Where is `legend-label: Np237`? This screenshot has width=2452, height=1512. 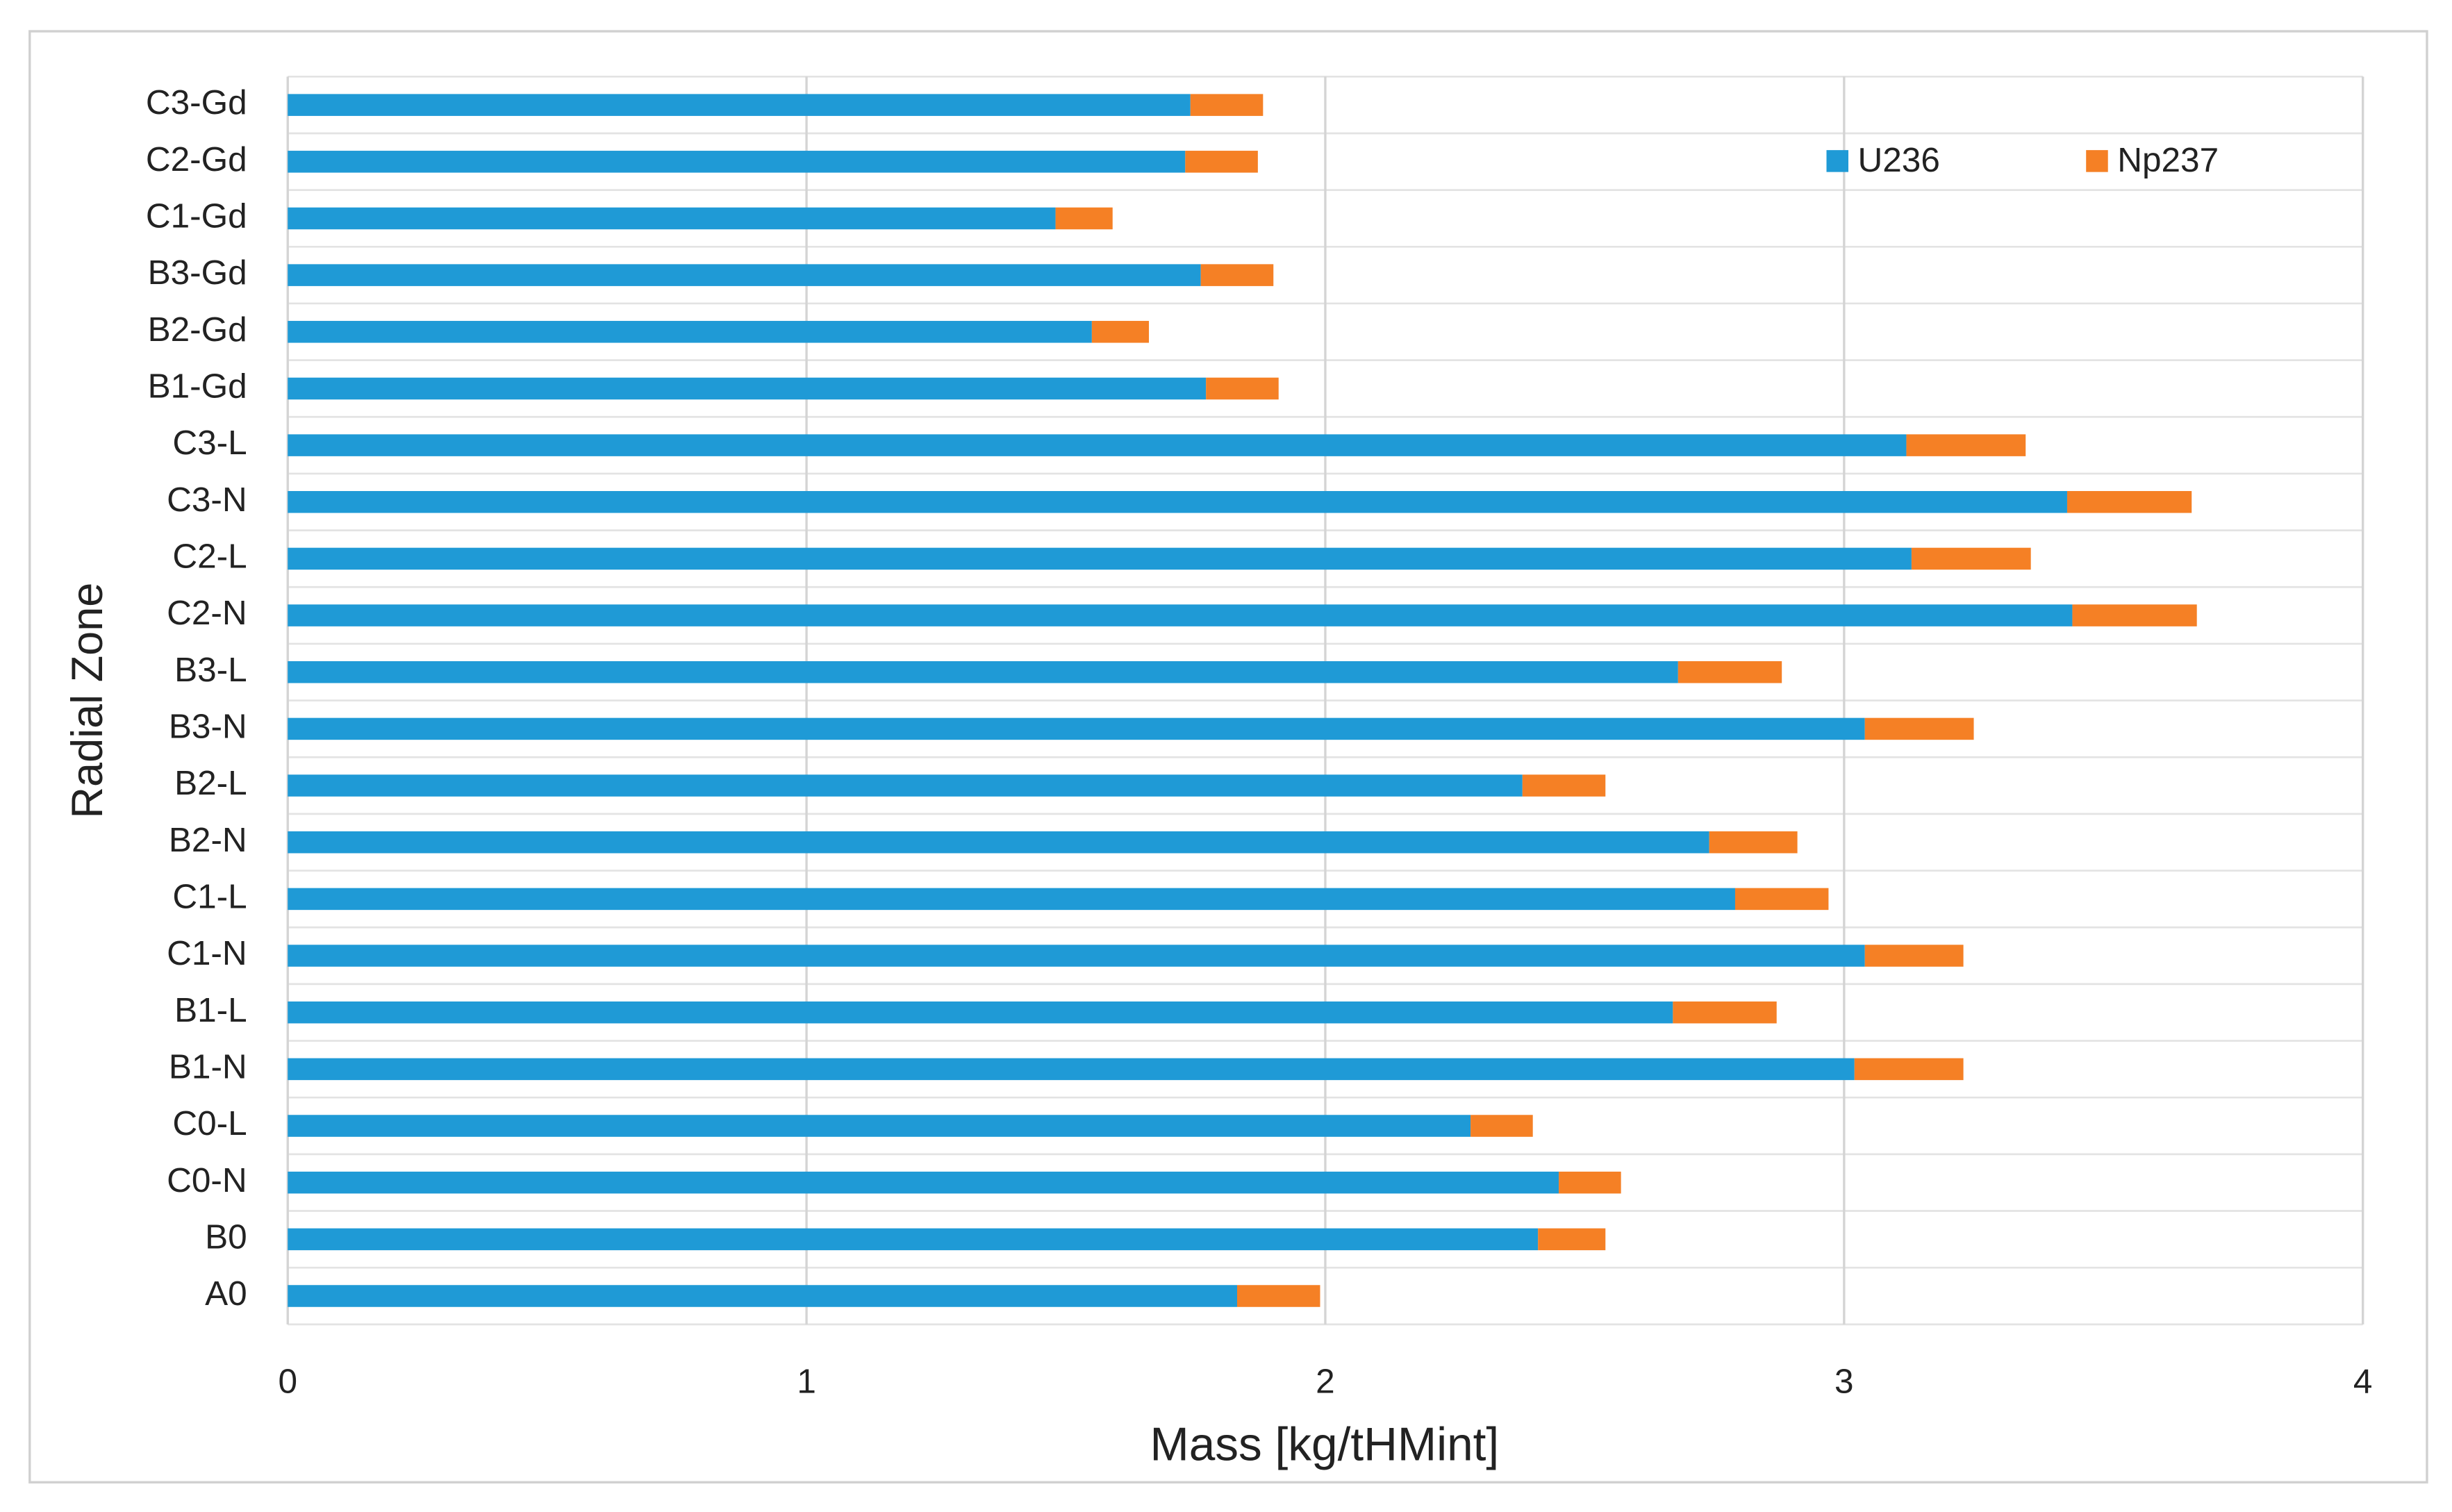 legend-label: Np237 is located at coordinates (2168, 160).